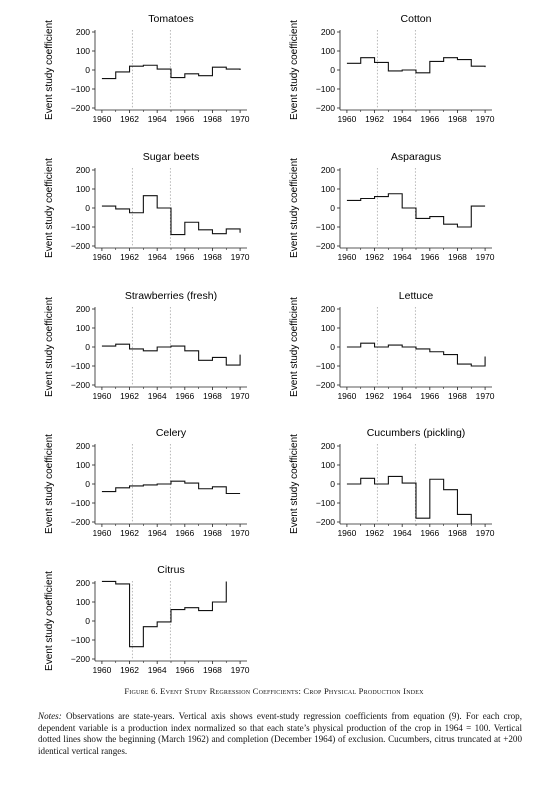 This screenshot has width=548, height=786. Describe the element at coordinates (50, 716) in the screenshot. I see `notes-label: Notes:` at that location.